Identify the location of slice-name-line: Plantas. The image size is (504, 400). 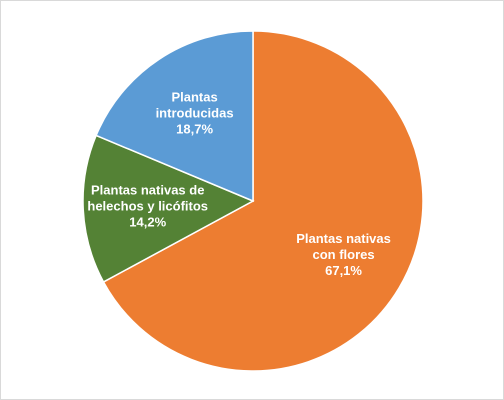
(194, 96).